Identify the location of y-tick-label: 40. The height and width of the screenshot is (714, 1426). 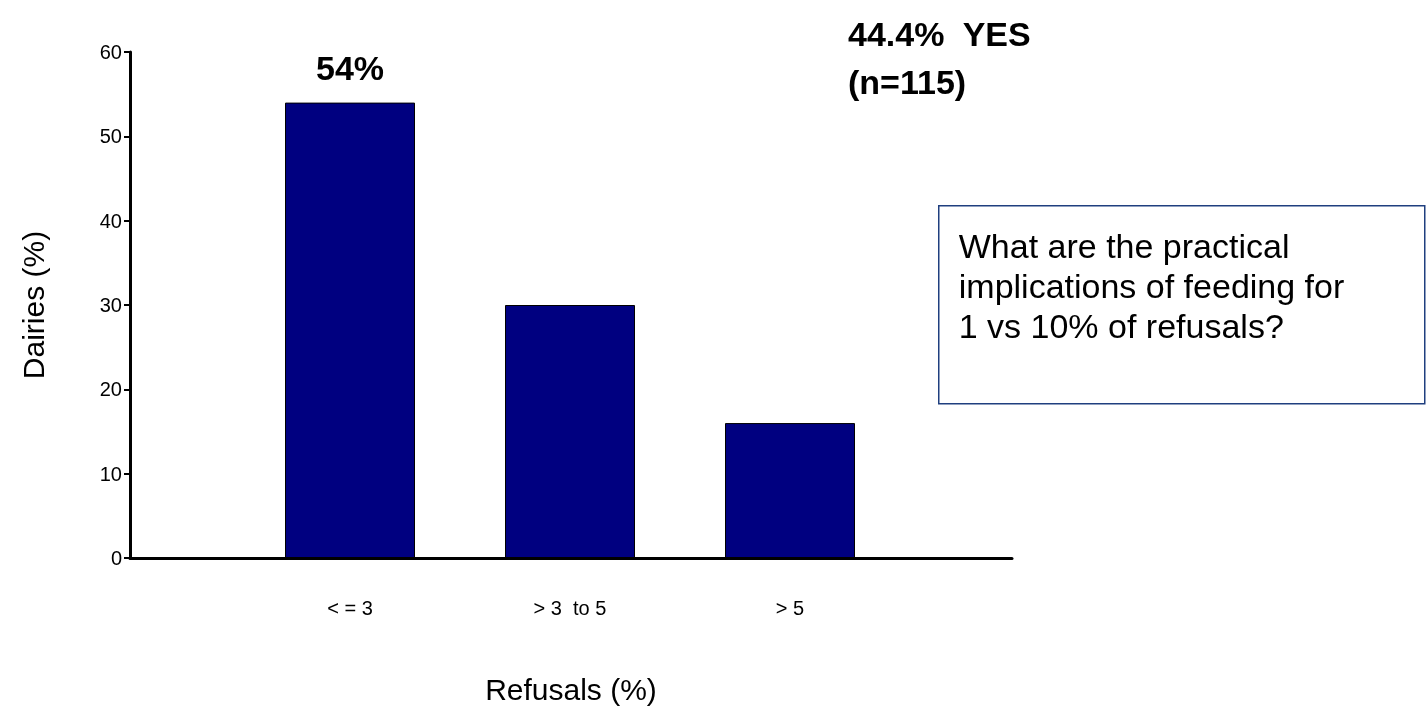
(110, 220).